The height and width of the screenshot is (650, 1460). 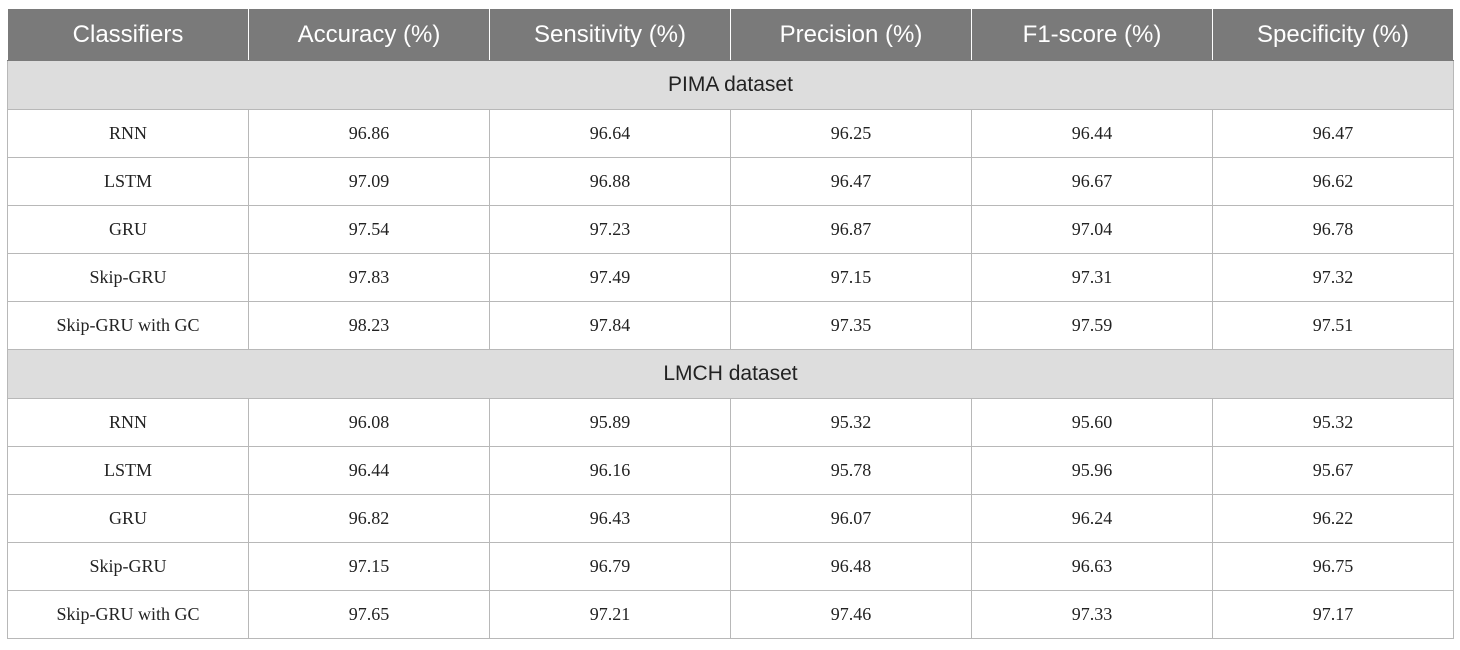 I want to click on cell-sensitivity: 96.43, so click(x=610, y=518).